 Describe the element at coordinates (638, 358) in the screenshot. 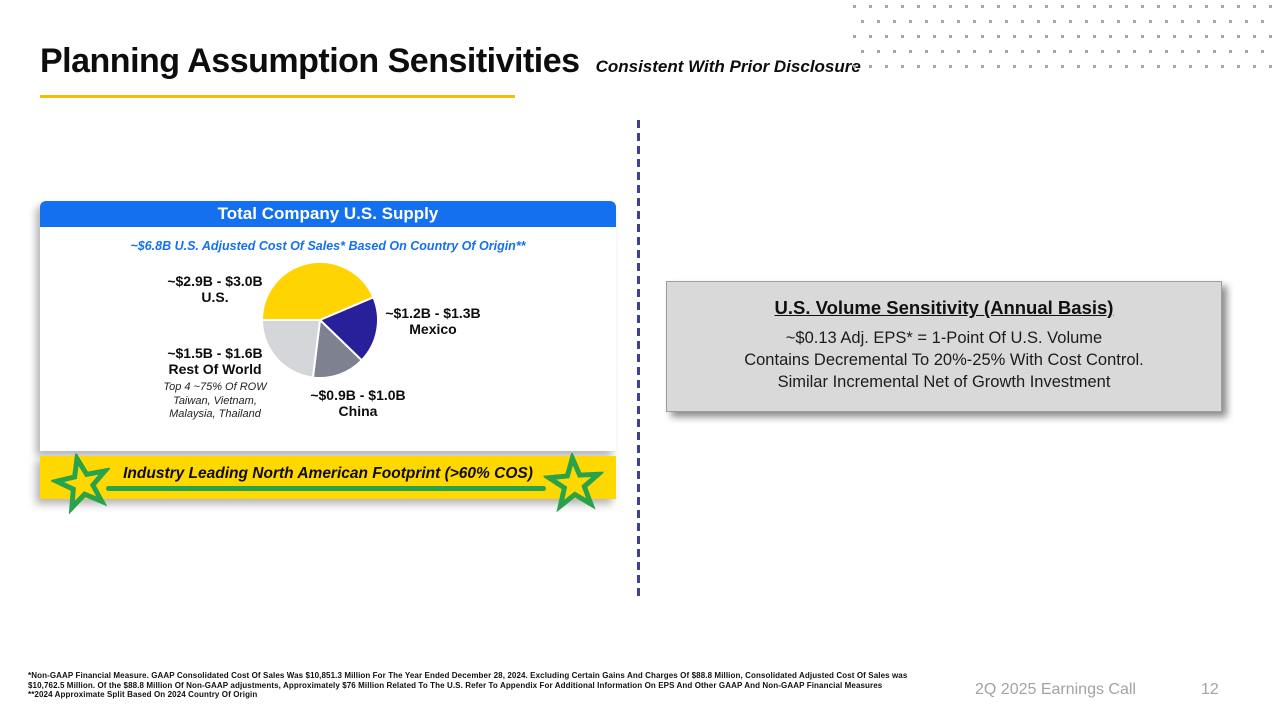

I see `section-divider` at that location.